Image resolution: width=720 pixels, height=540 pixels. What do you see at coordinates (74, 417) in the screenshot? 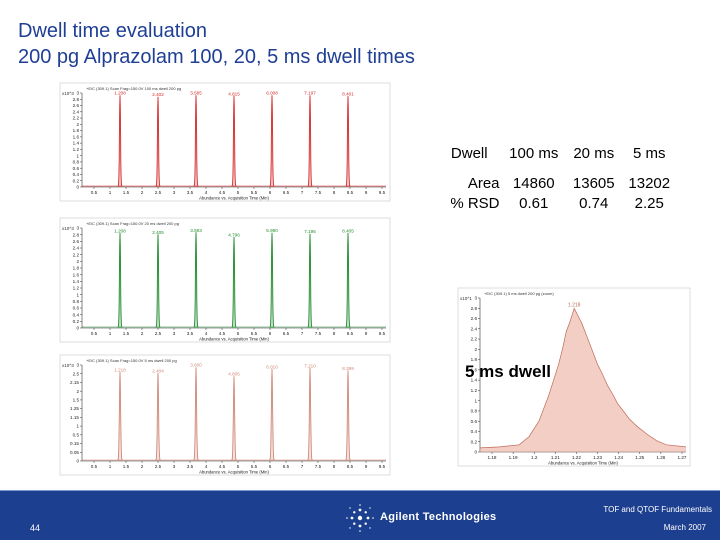
I see `y-tick-label: 1.15` at bounding box center [74, 417].